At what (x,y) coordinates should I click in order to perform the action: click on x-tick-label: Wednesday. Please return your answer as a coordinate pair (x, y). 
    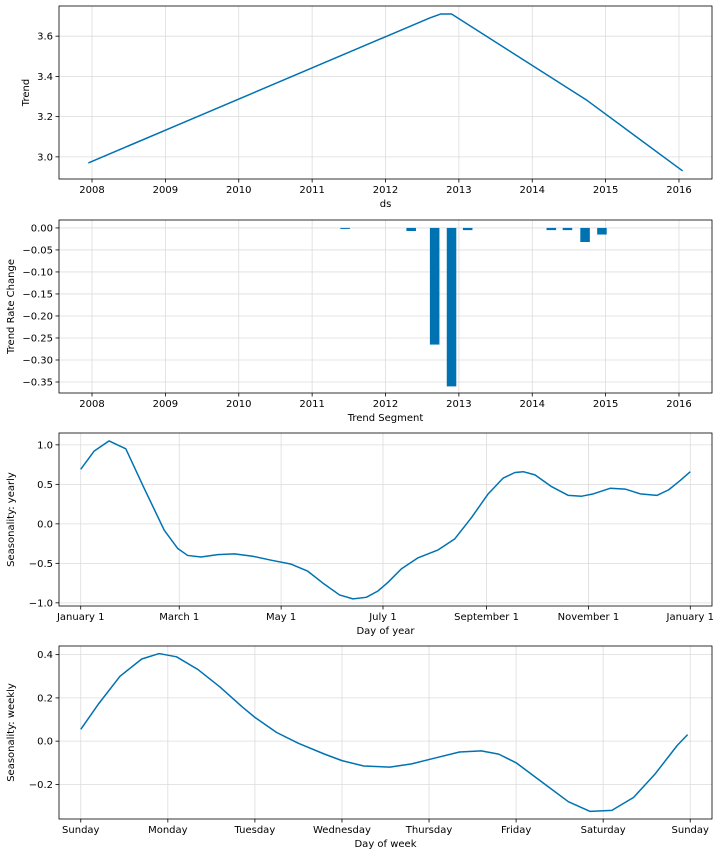
    Looking at the image, I should click on (342, 830).